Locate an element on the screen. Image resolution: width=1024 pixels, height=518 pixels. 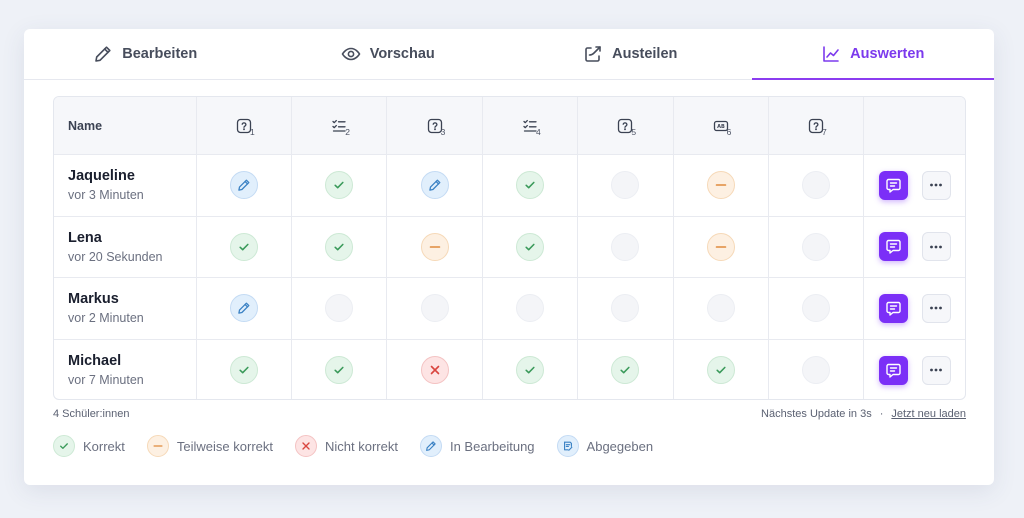
name-column-header: Name is located at coordinates (125, 125).